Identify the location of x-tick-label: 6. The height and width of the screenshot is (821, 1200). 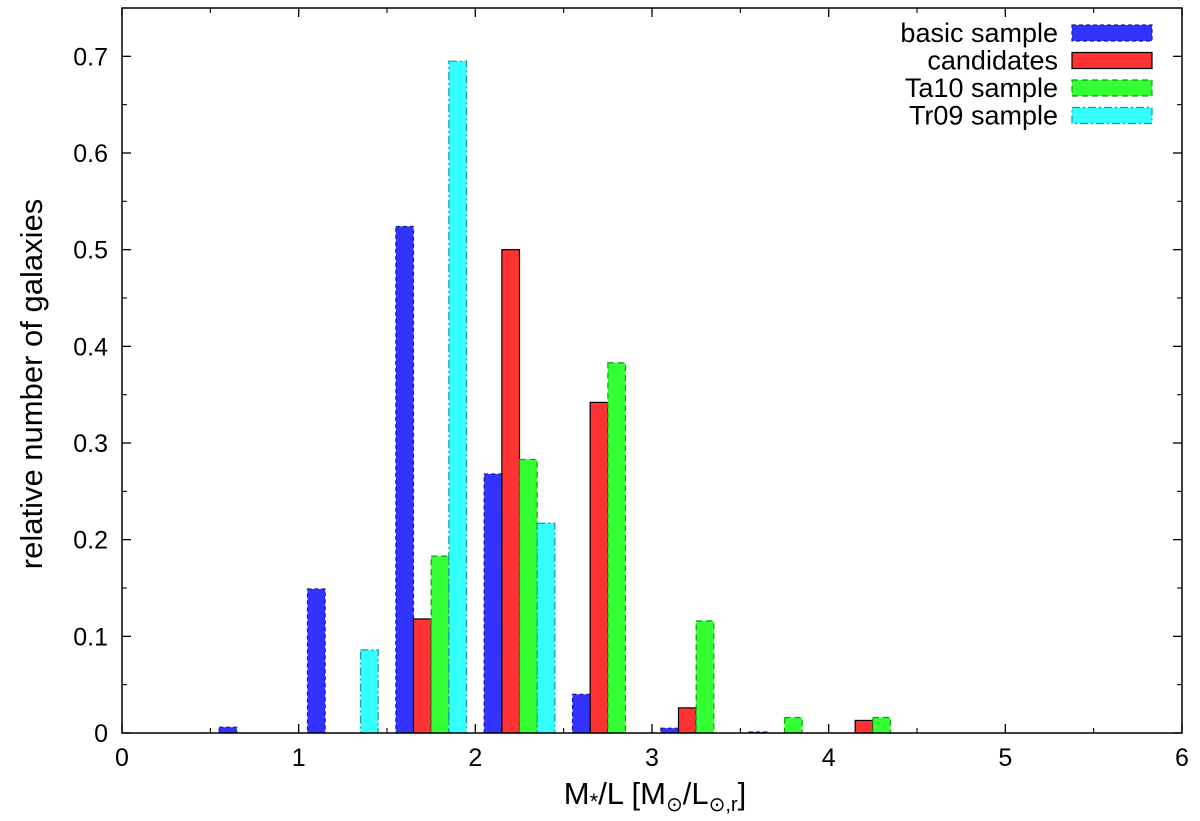
(1182, 758).